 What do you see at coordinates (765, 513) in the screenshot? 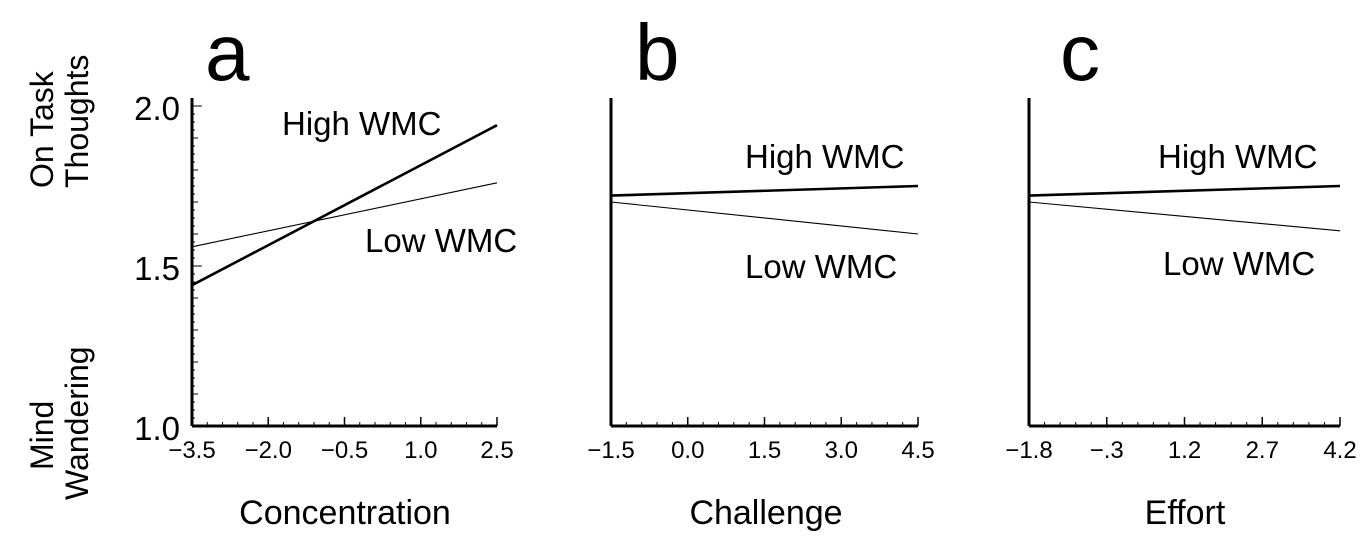
I see `x-axis-title: Challenge` at bounding box center [765, 513].